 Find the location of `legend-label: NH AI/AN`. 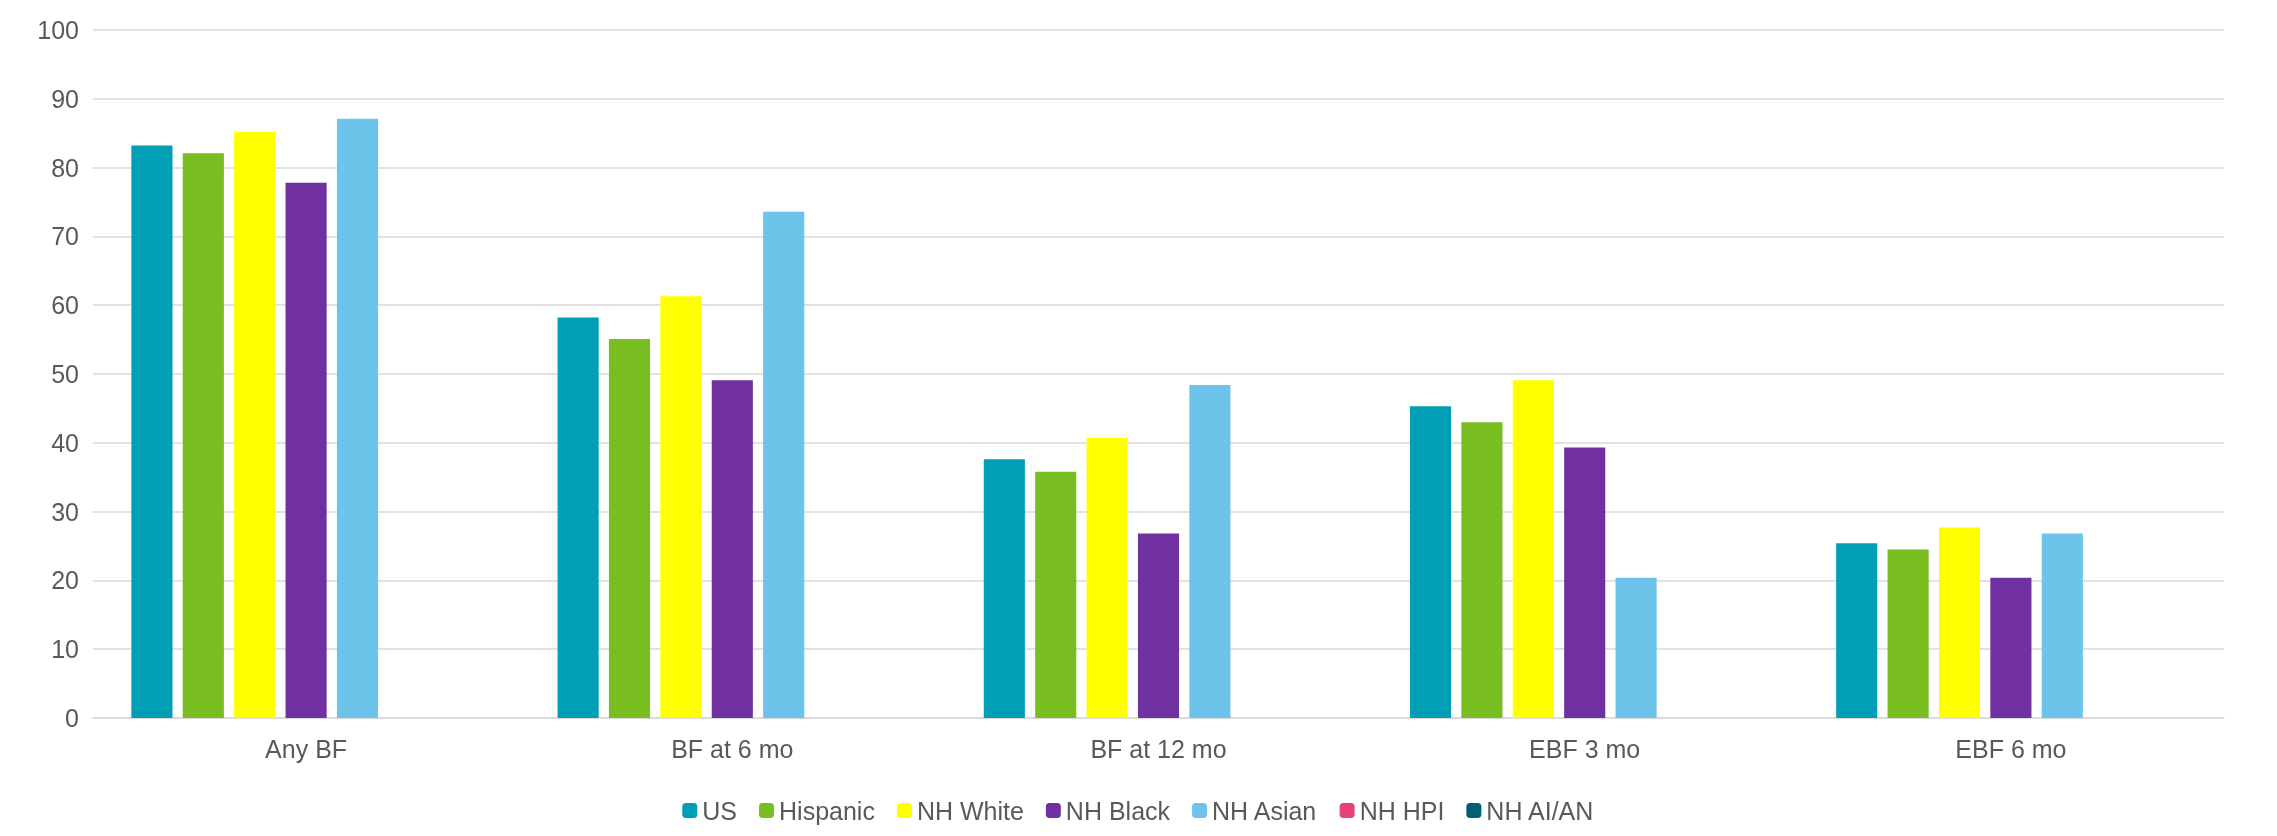

legend-label: NH AI/AN is located at coordinates (1540, 810).